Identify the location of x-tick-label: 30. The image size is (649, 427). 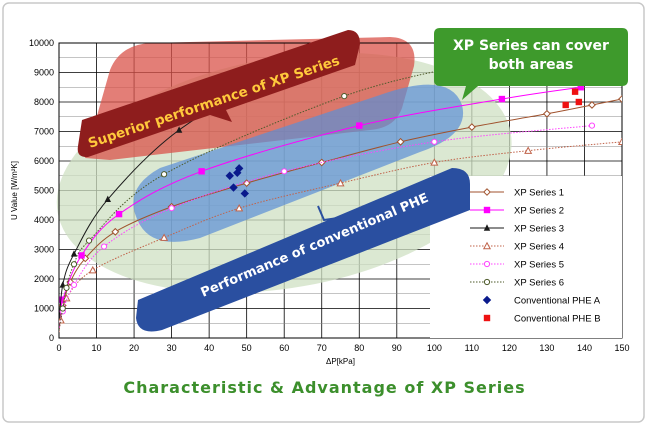
(172, 348).